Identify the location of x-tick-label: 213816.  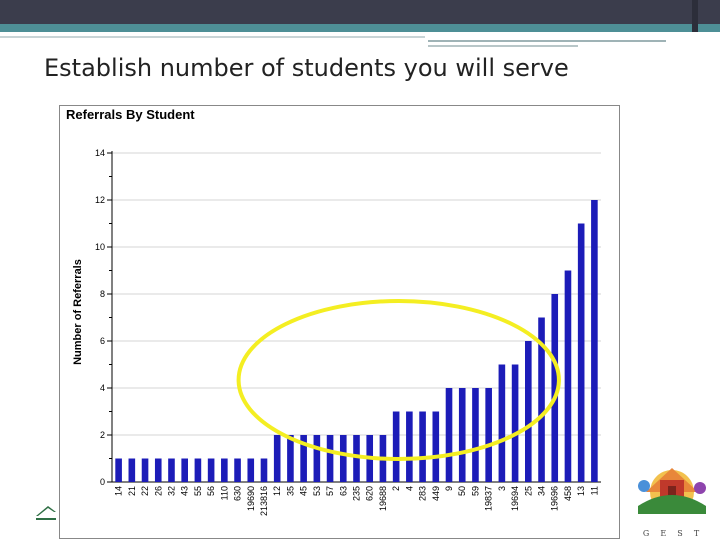
(264, 501).